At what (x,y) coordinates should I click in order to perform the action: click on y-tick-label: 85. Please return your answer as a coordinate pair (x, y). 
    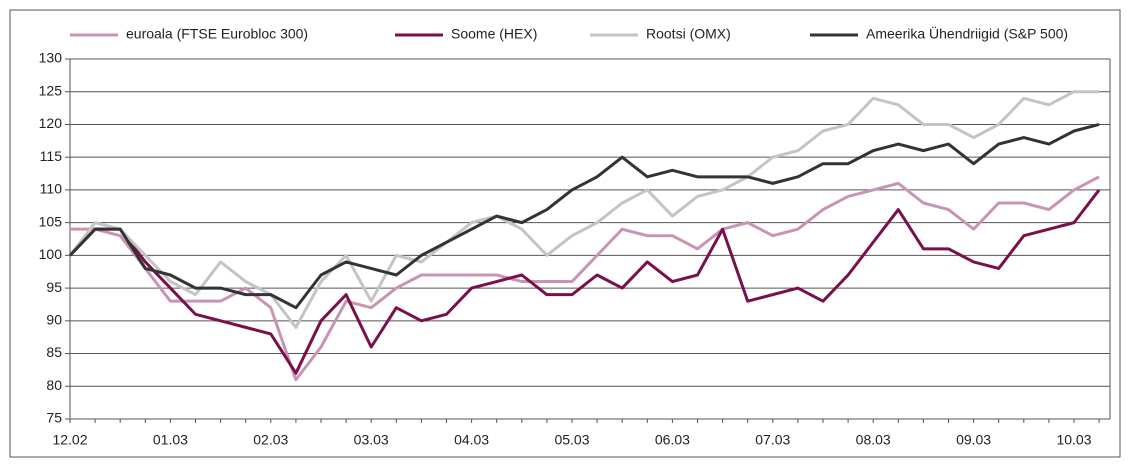
    Looking at the image, I should click on (54, 352).